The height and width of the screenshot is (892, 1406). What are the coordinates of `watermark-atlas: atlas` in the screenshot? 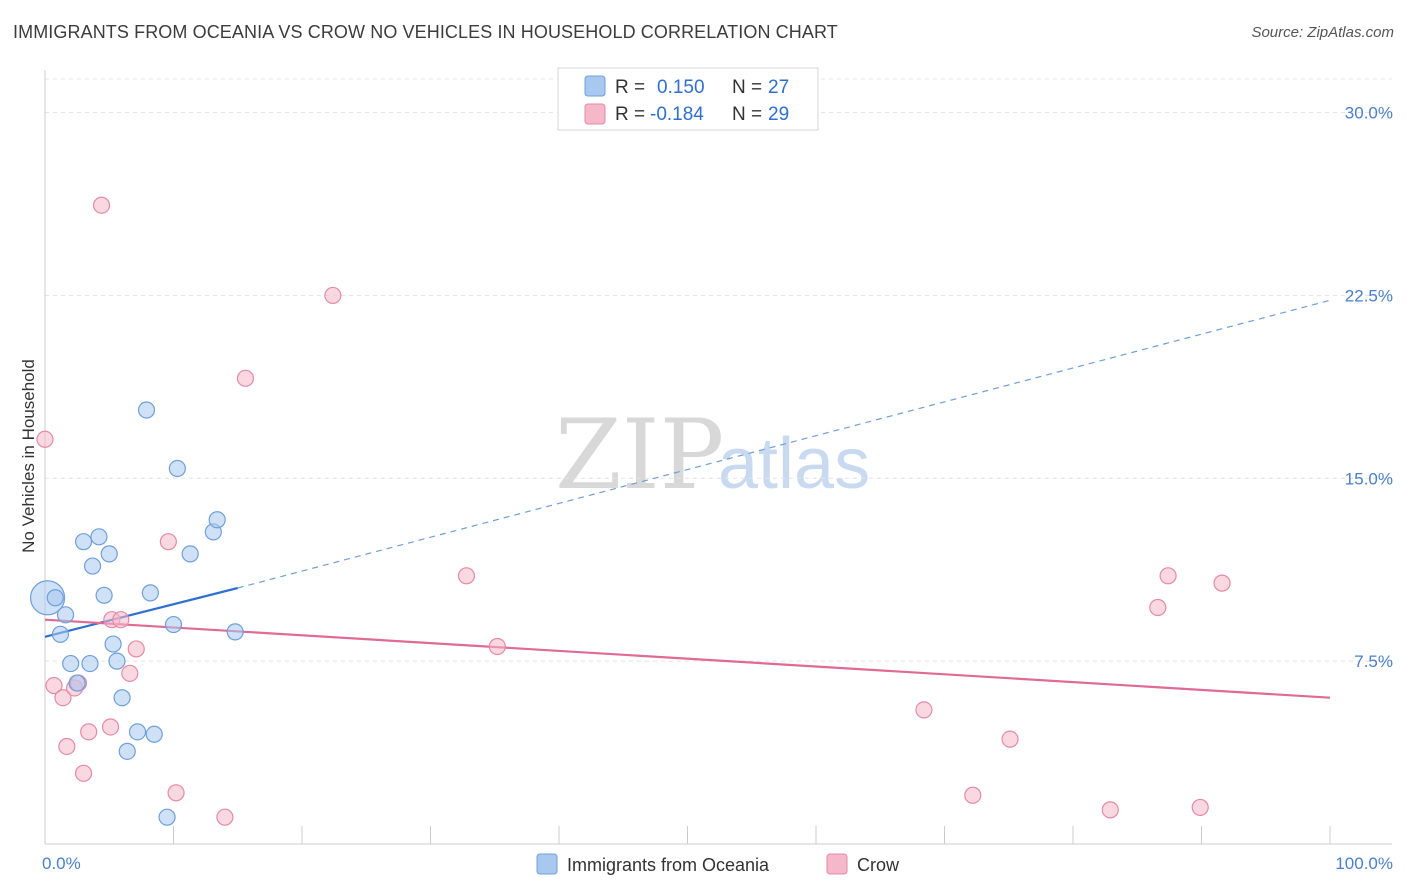 It's located at (794, 464).